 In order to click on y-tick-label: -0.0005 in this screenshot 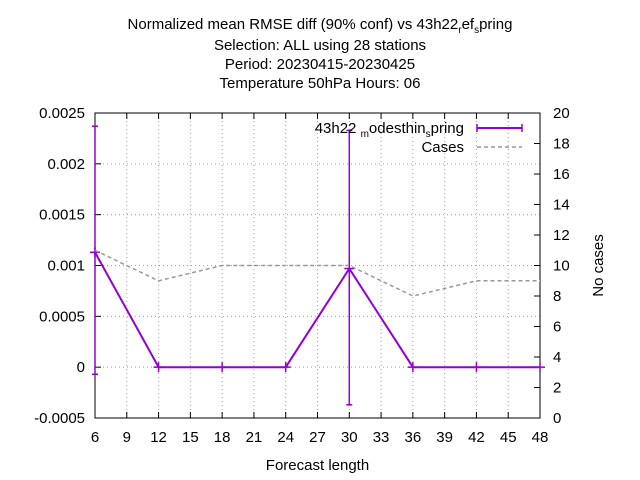, I will do `click(59, 418)`.